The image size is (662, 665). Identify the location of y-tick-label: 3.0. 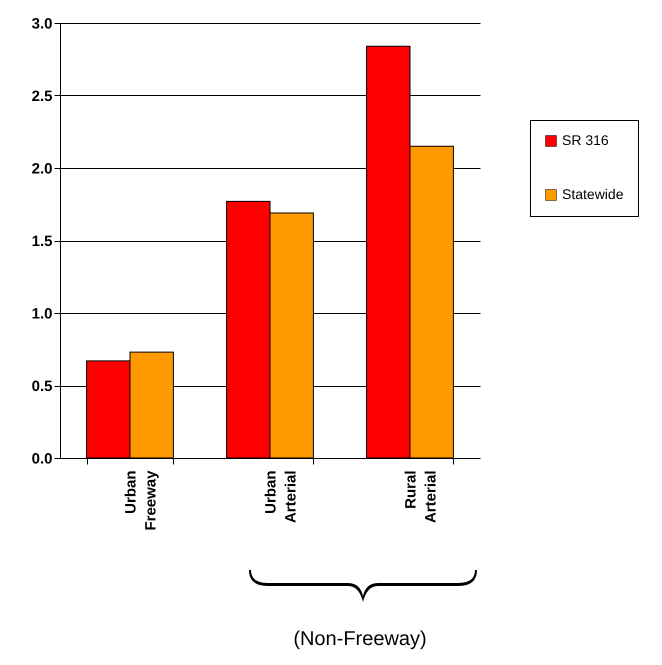
(42, 24).